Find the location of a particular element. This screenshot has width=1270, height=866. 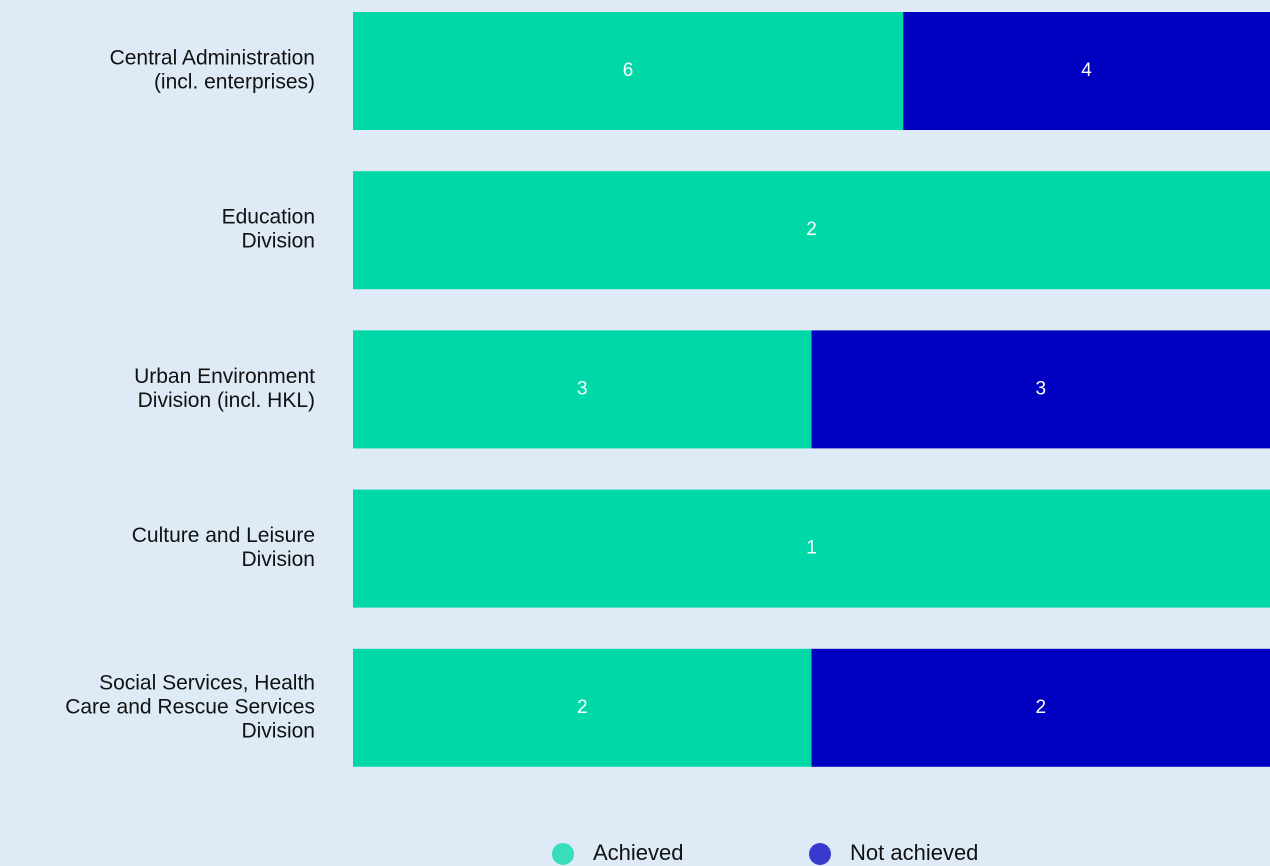

legend-label: Not achieved is located at coordinates (914, 852).